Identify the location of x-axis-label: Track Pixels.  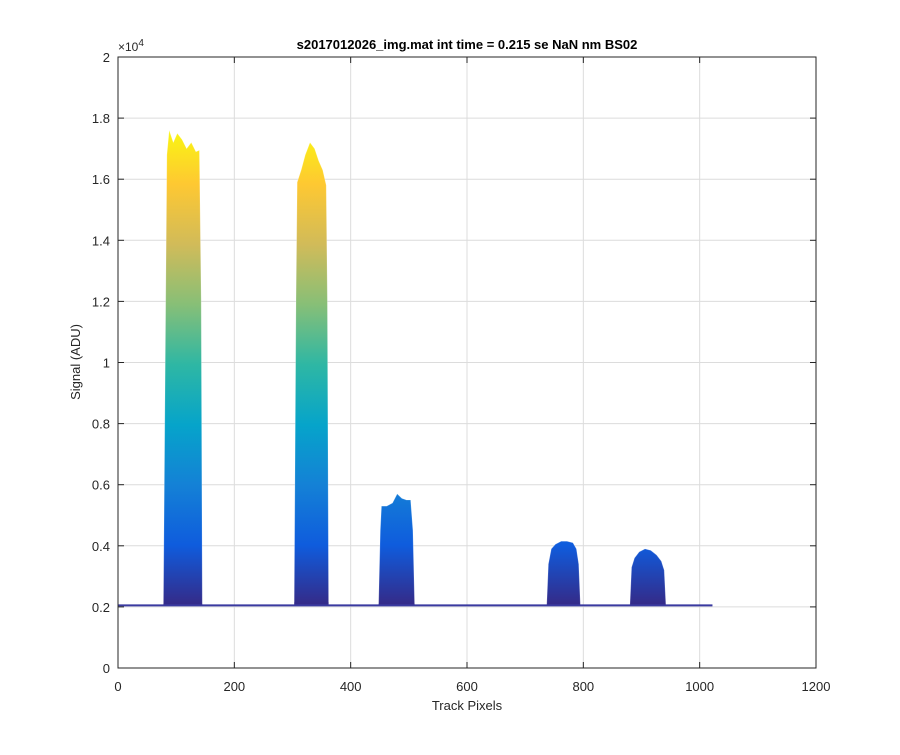
(467, 705).